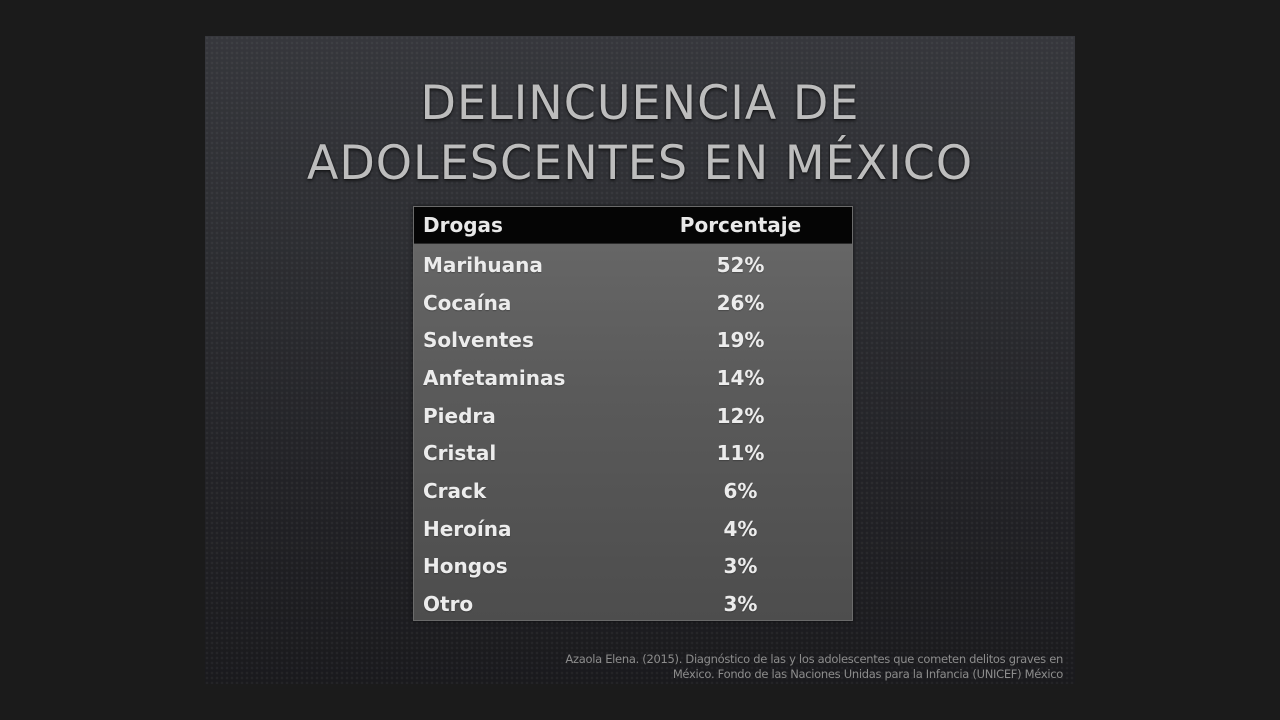  Describe the element at coordinates (633, 265) in the screenshot. I see `table-row: Marihuana 52%` at that location.